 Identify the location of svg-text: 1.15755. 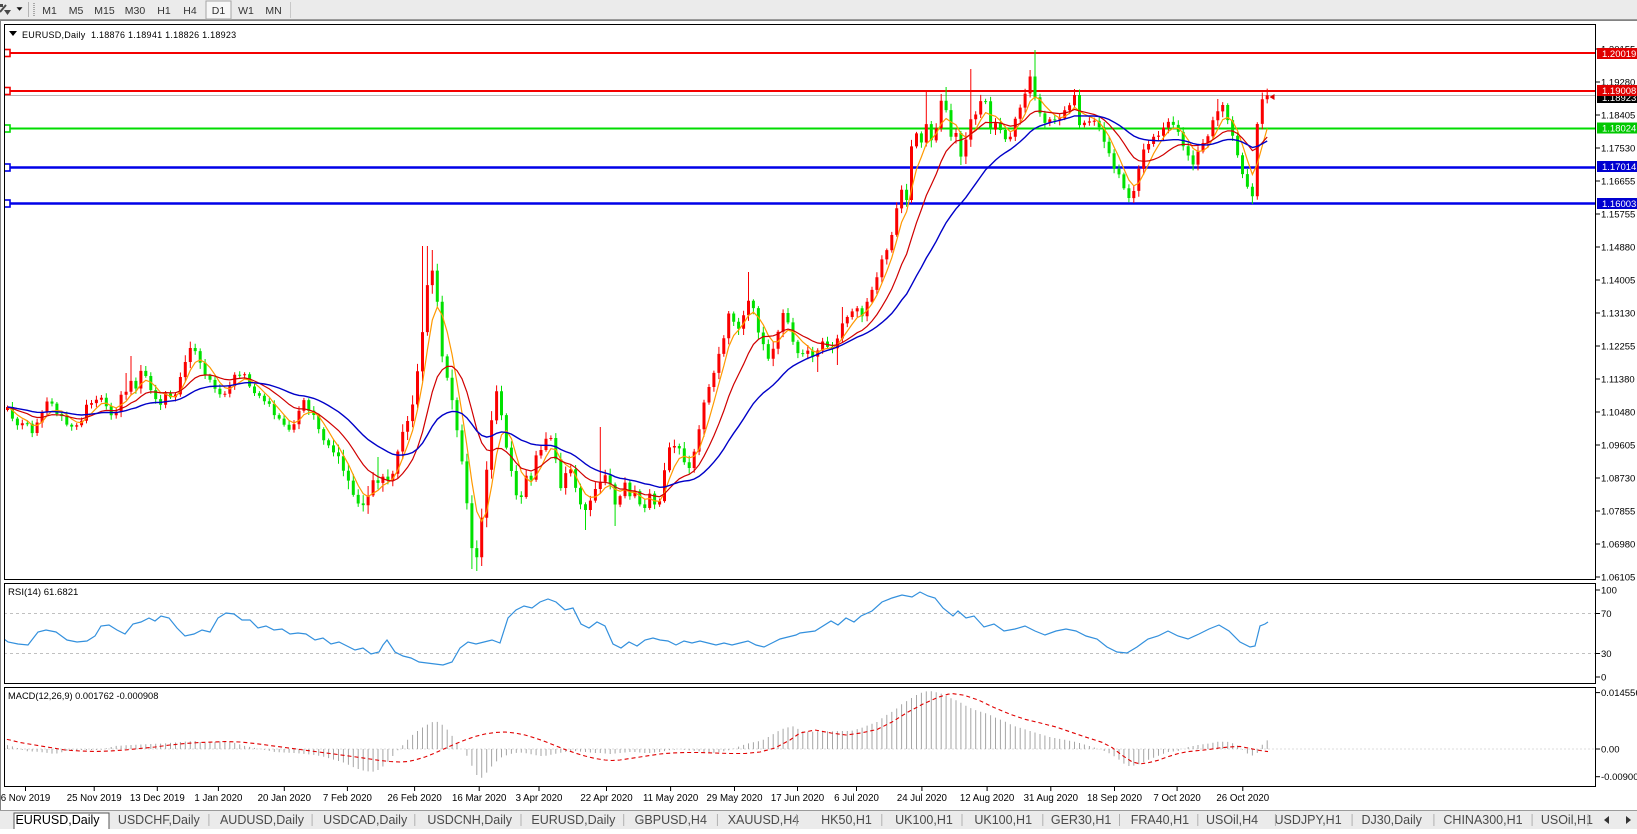
(1618, 215).